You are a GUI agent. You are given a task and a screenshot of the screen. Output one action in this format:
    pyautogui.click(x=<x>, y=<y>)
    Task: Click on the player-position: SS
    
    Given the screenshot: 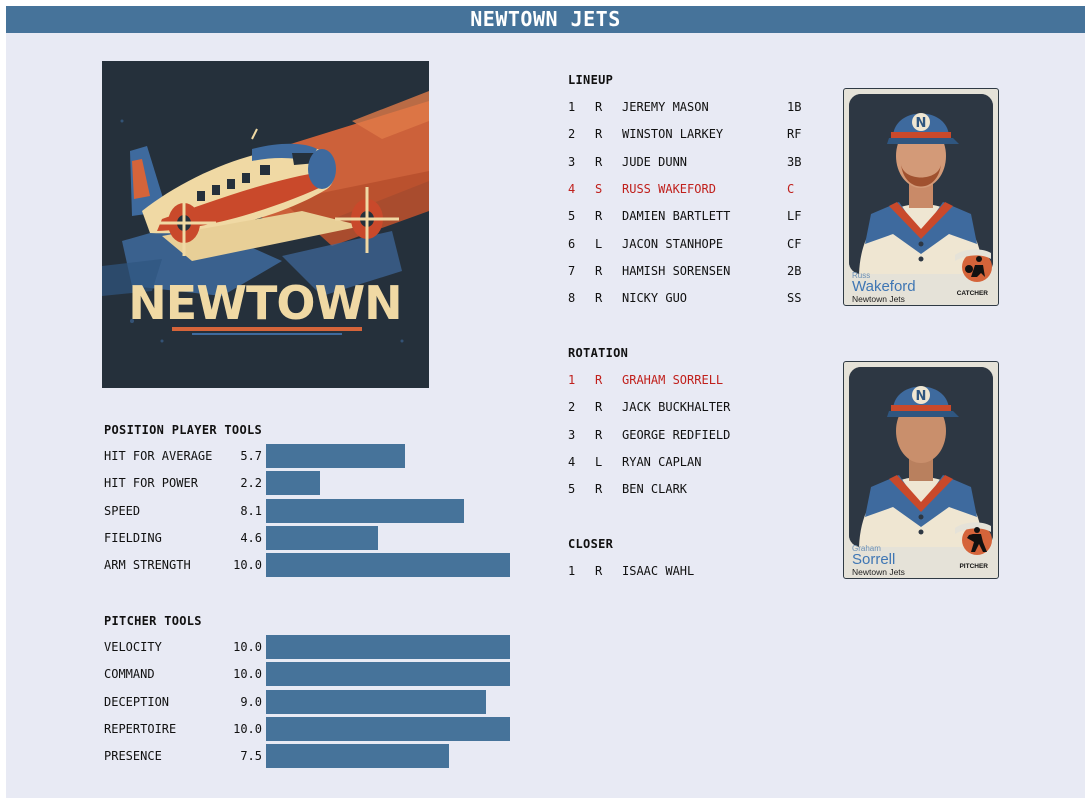 What is the action you would take?
    pyautogui.click(x=794, y=298)
    